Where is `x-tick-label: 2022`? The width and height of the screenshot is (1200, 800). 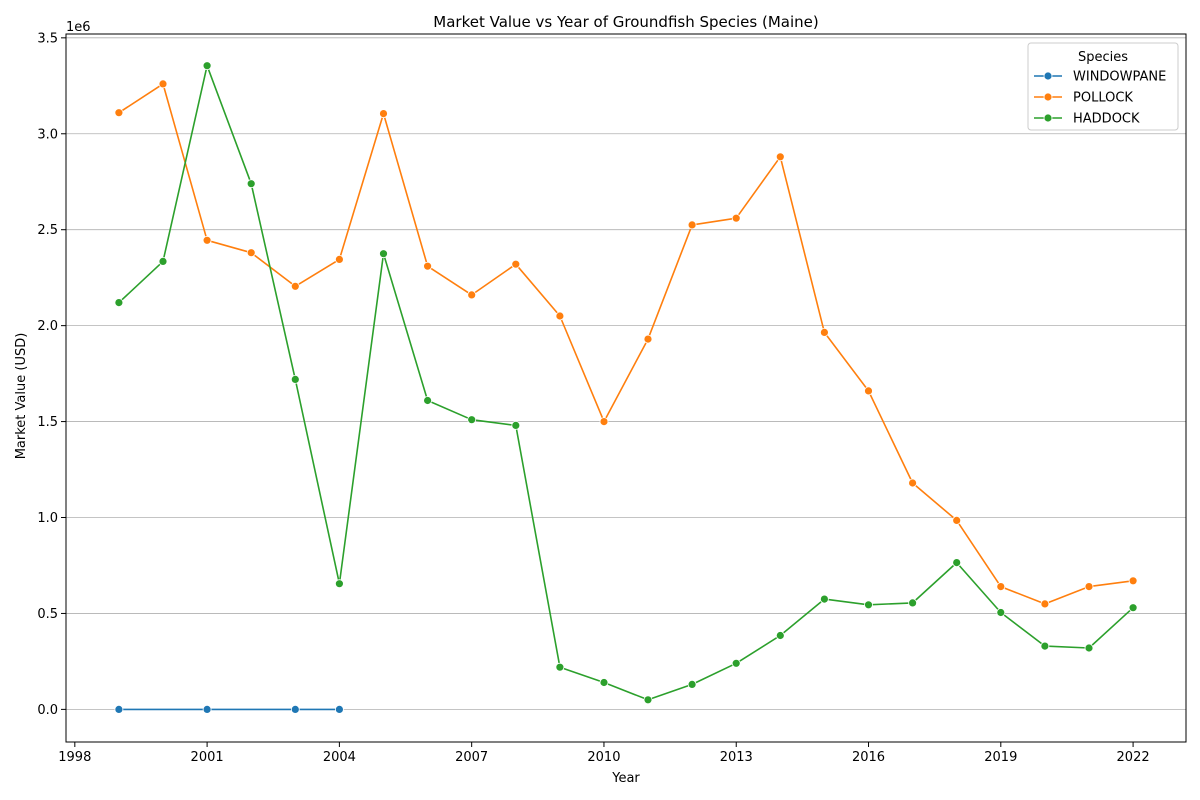 x-tick-label: 2022 is located at coordinates (1133, 757).